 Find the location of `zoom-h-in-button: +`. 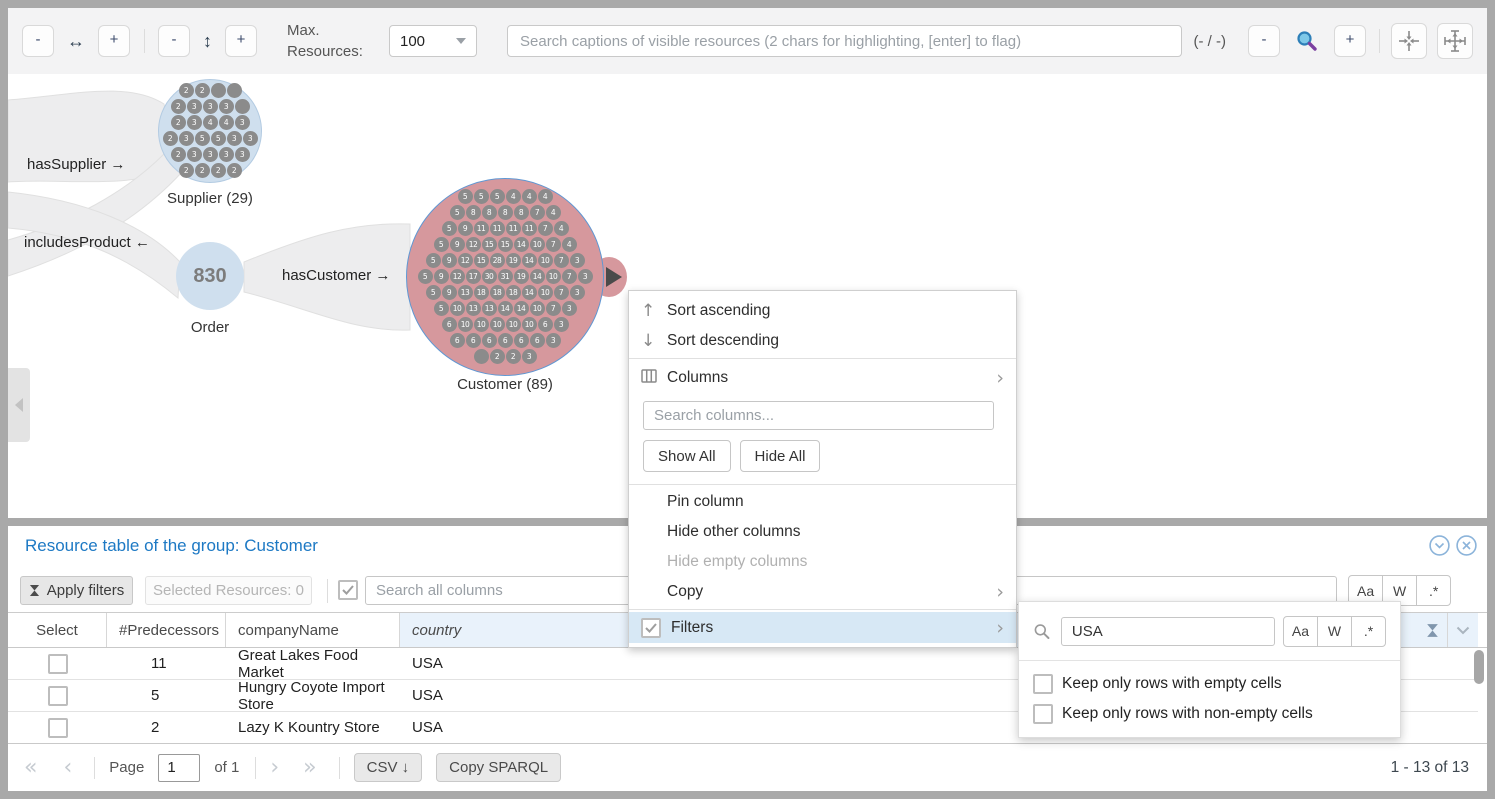

zoom-h-in-button: + is located at coordinates (114, 41).